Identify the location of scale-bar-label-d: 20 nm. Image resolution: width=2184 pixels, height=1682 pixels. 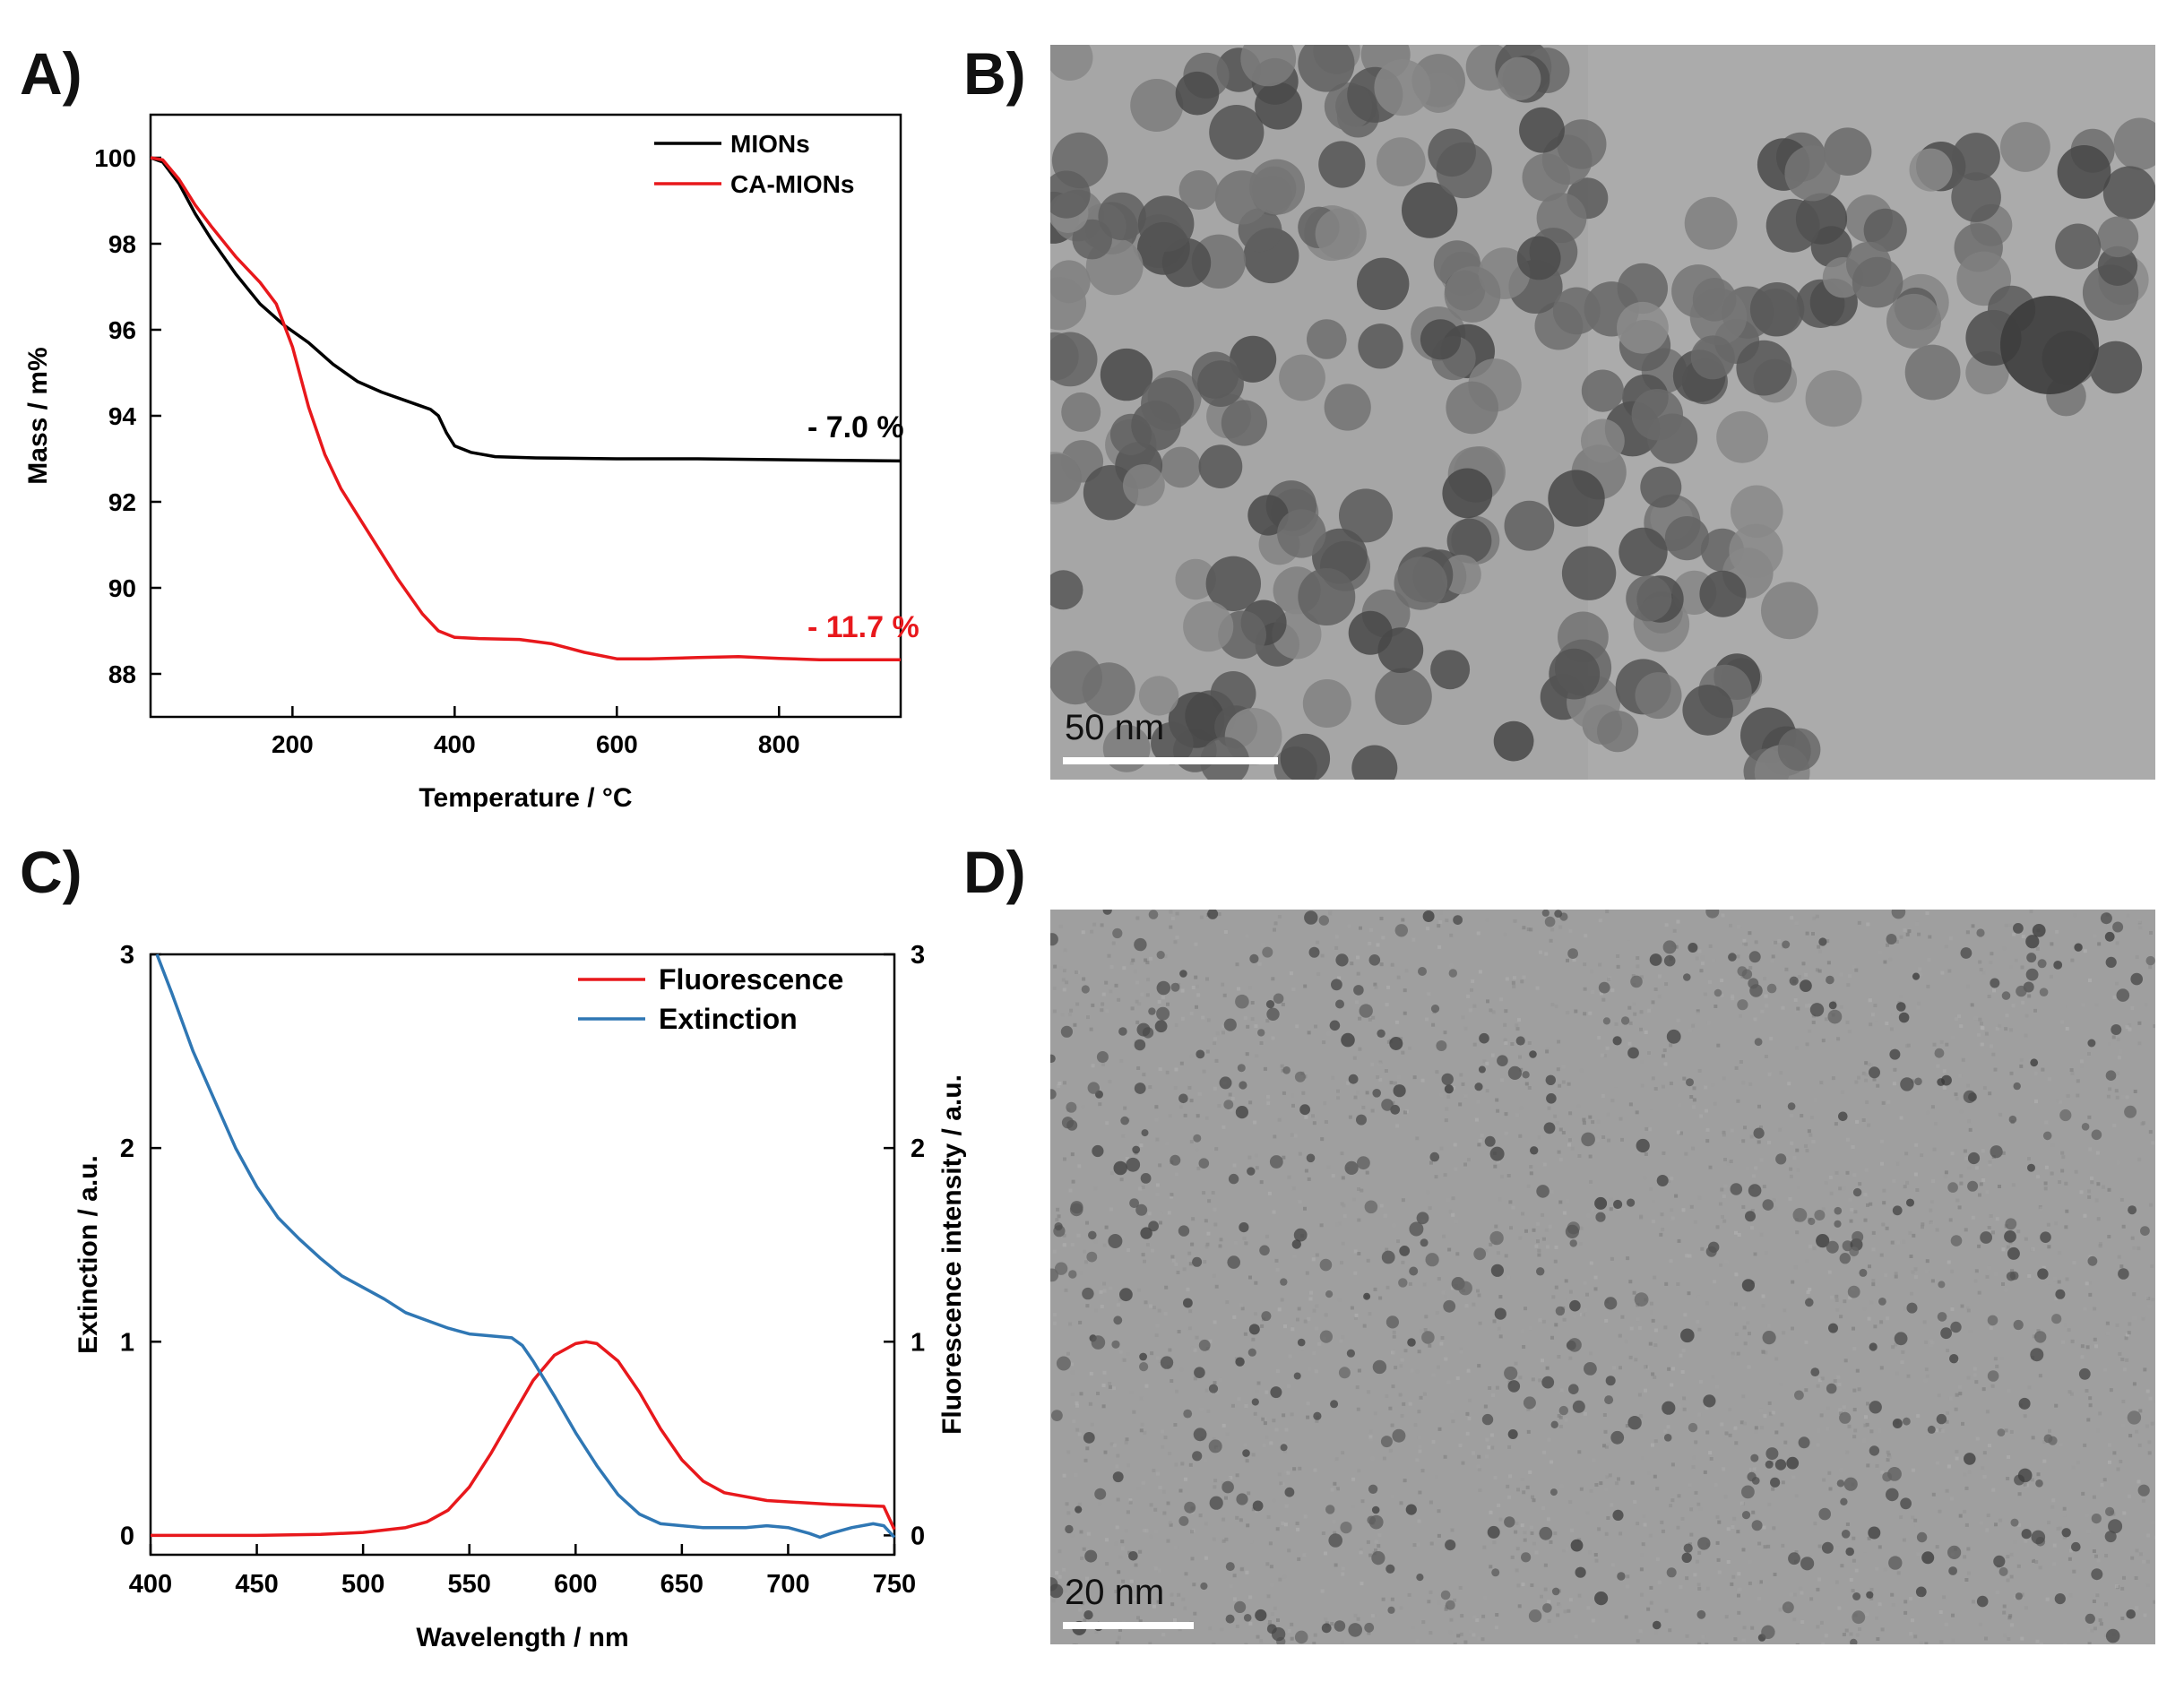
(1115, 1592).